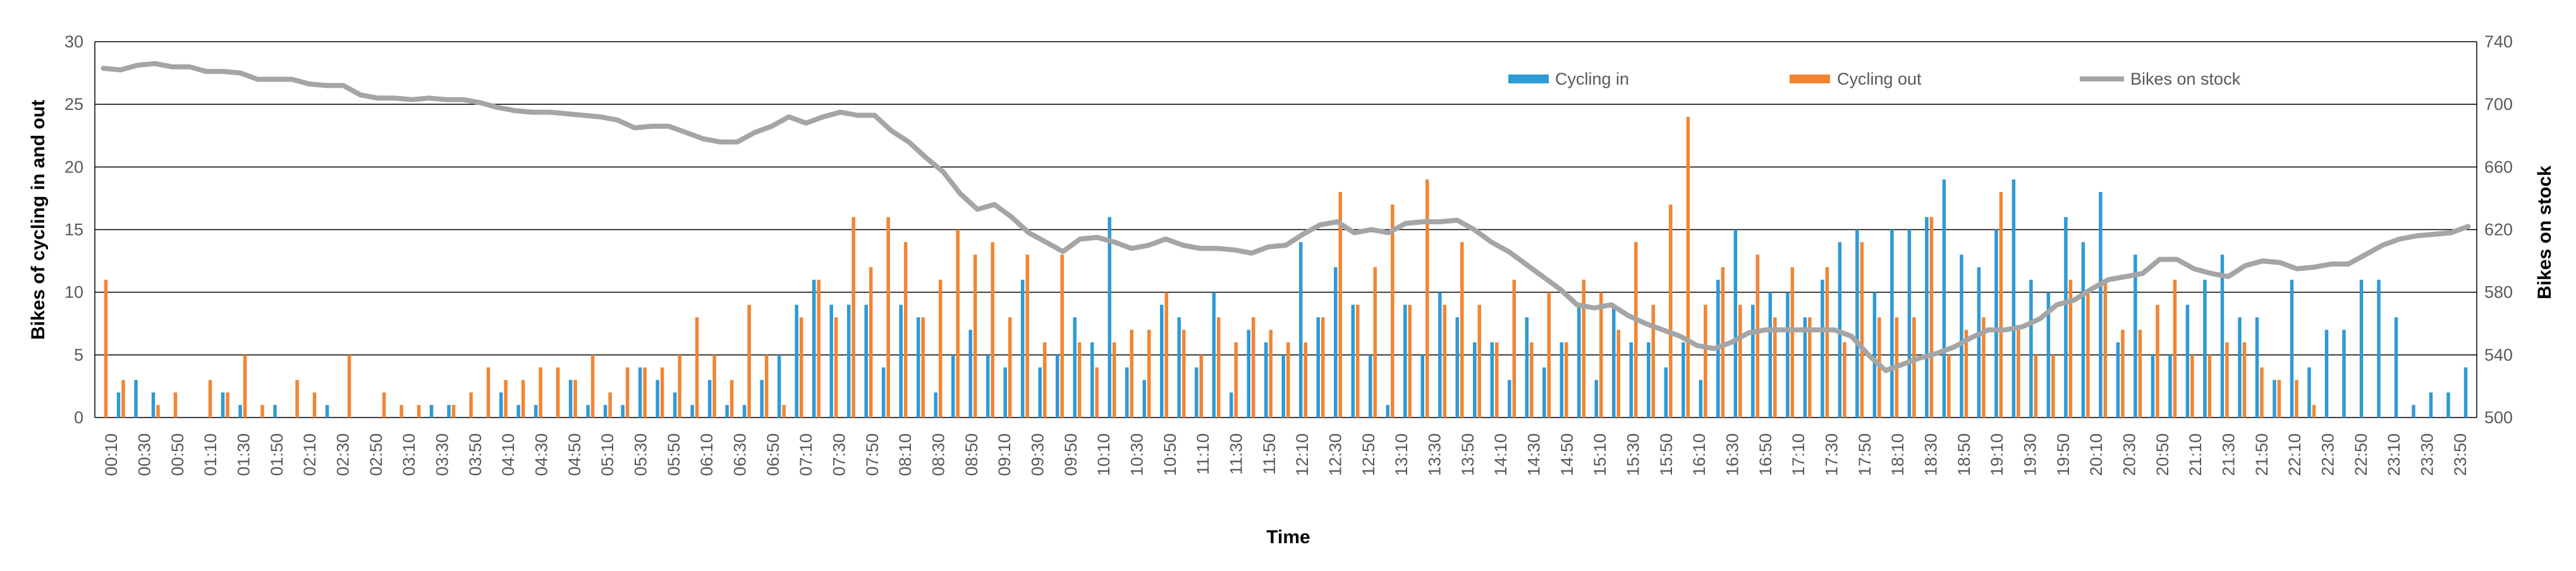 The image size is (2576, 571). Describe the element at coordinates (806, 454) in the screenshot. I see `x-tick-21: 07:10` at that location.